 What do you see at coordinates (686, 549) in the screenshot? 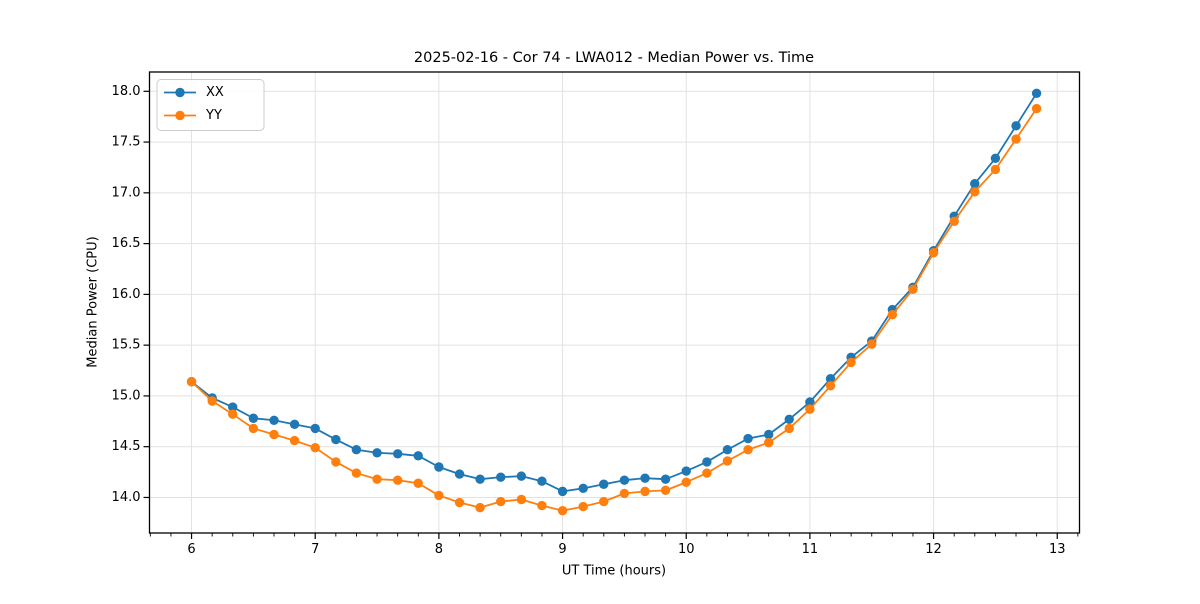
I see `x-tick-label: 10` at bounding box center [686, 549].